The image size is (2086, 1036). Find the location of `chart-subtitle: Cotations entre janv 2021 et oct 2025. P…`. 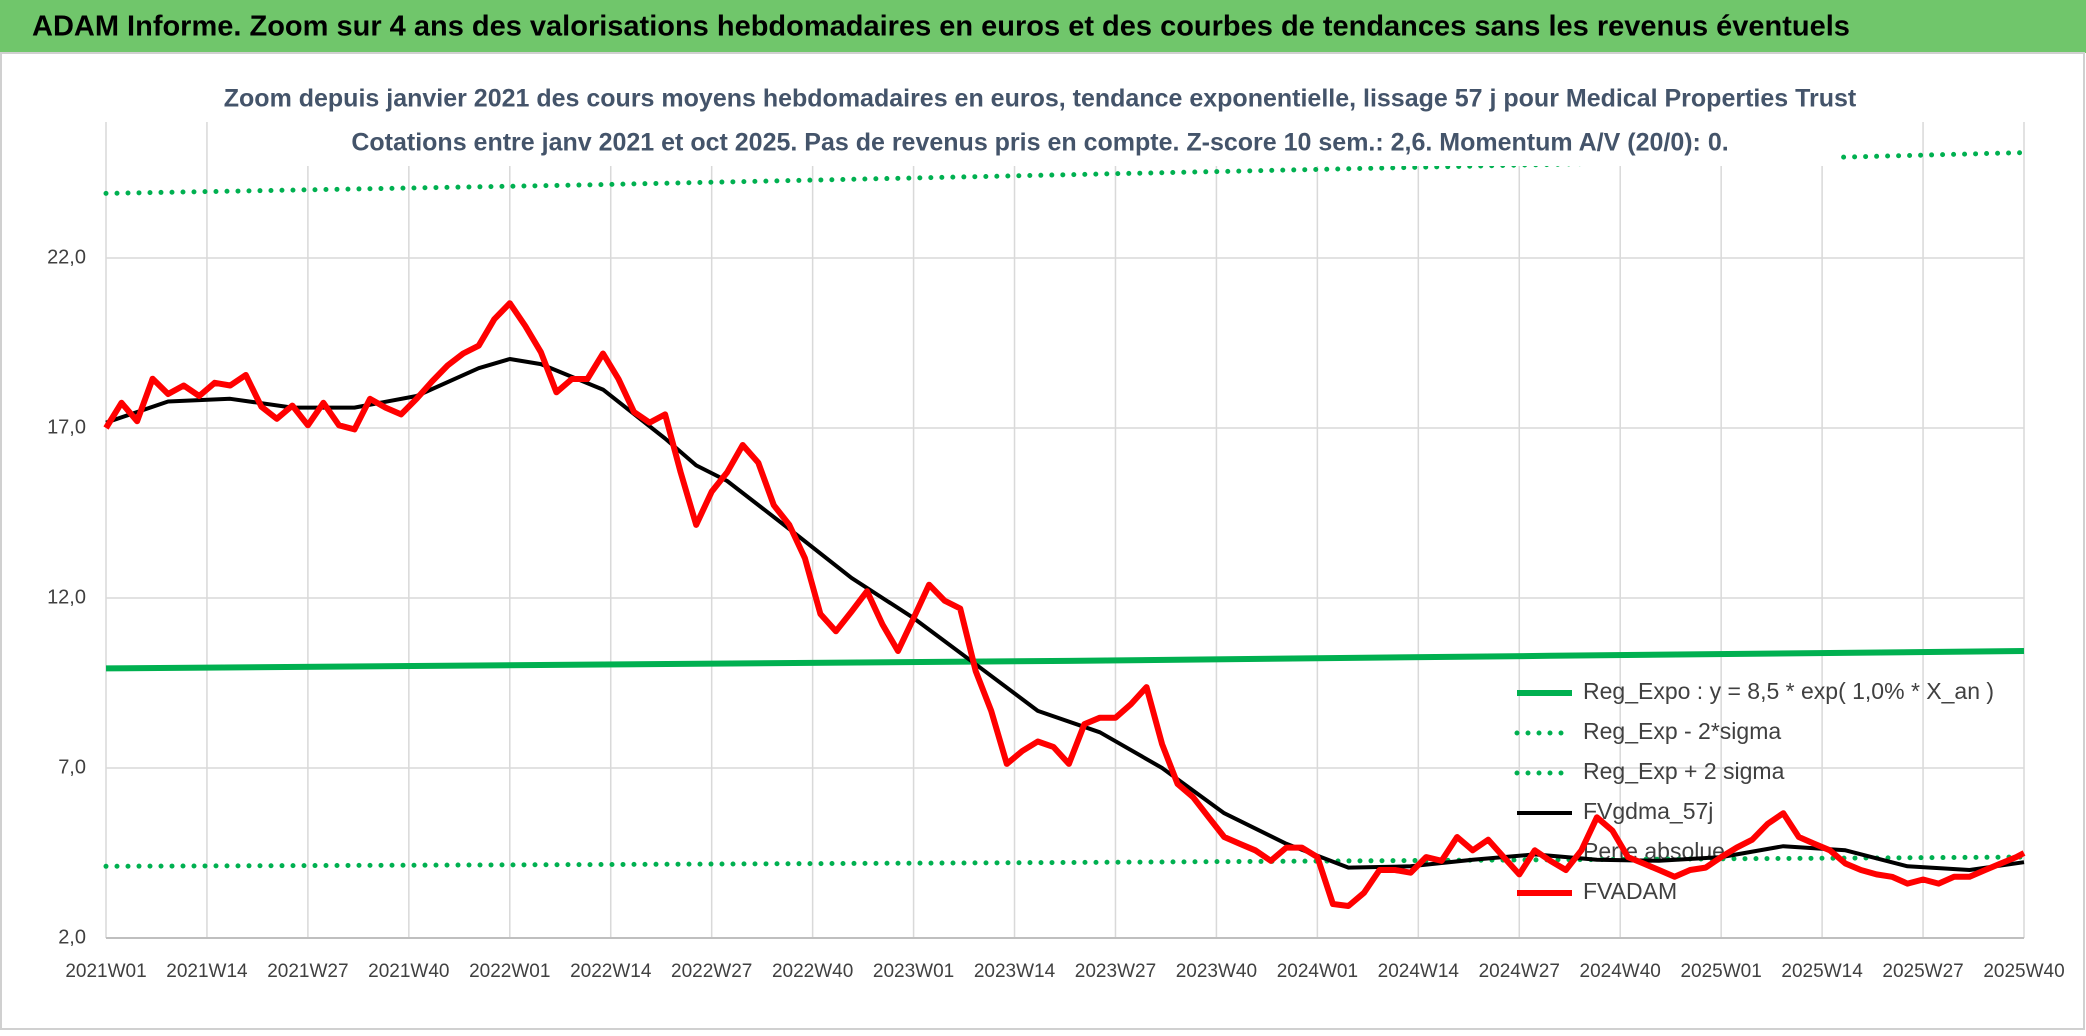

chart-subtitle: Cotations entre janv 2021 et oct 2025. P… is located at coordinates (1039, 143).